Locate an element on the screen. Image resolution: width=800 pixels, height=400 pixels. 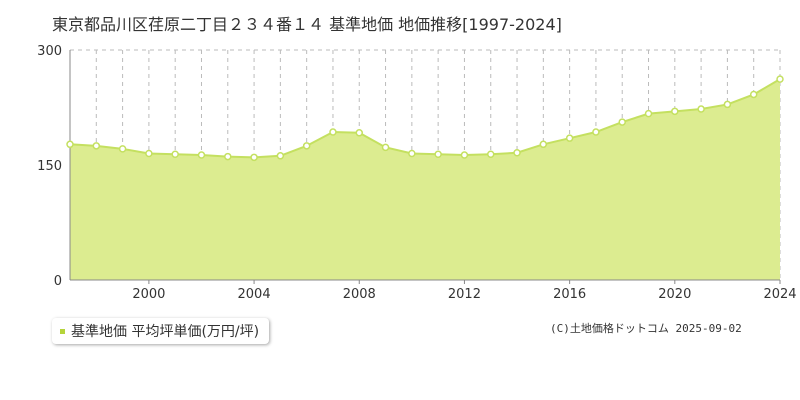
x-tick-label: 2004 is located at coordinates (254, 293).